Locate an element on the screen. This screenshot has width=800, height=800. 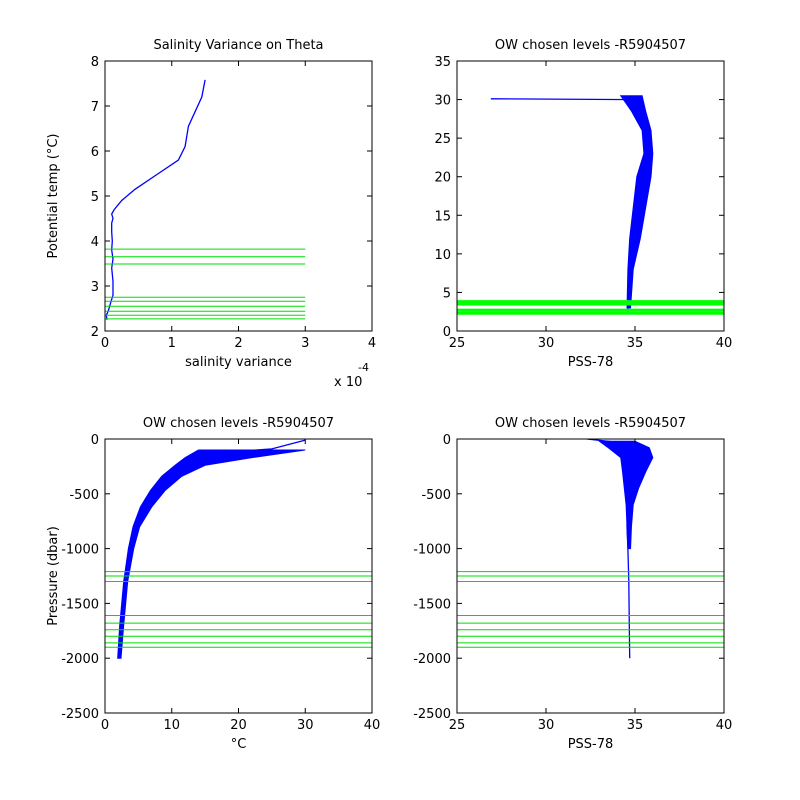
x-tick-label: 1 is located at coordinates (172, 343).